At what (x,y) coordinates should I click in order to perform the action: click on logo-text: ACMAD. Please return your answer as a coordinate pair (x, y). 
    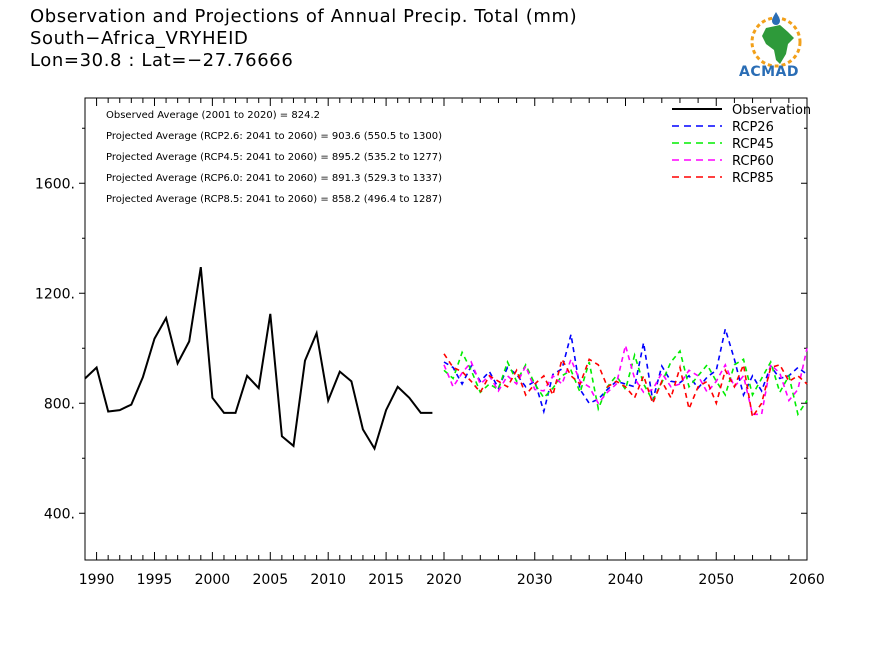
    Looking at the image, I should click on (769, 72).